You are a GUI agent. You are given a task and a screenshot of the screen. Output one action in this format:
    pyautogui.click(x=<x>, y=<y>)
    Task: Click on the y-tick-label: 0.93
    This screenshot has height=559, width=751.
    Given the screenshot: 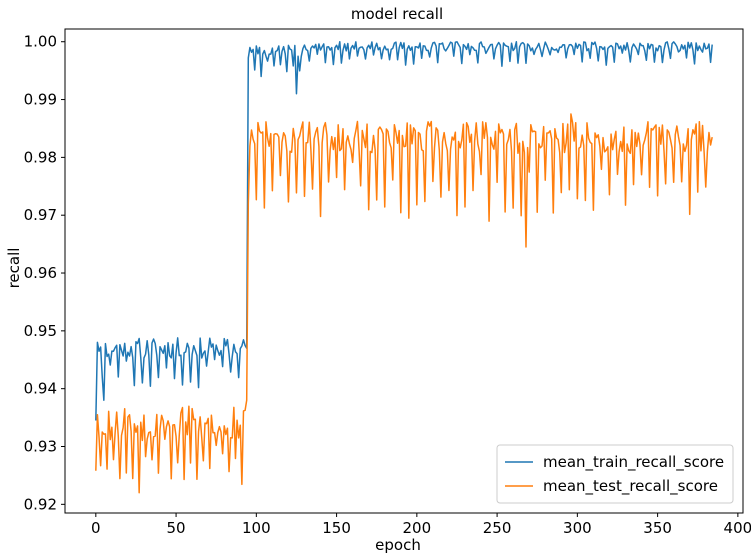 What is the action you would take?
    pyautogui.click(x=40, y=447)
    